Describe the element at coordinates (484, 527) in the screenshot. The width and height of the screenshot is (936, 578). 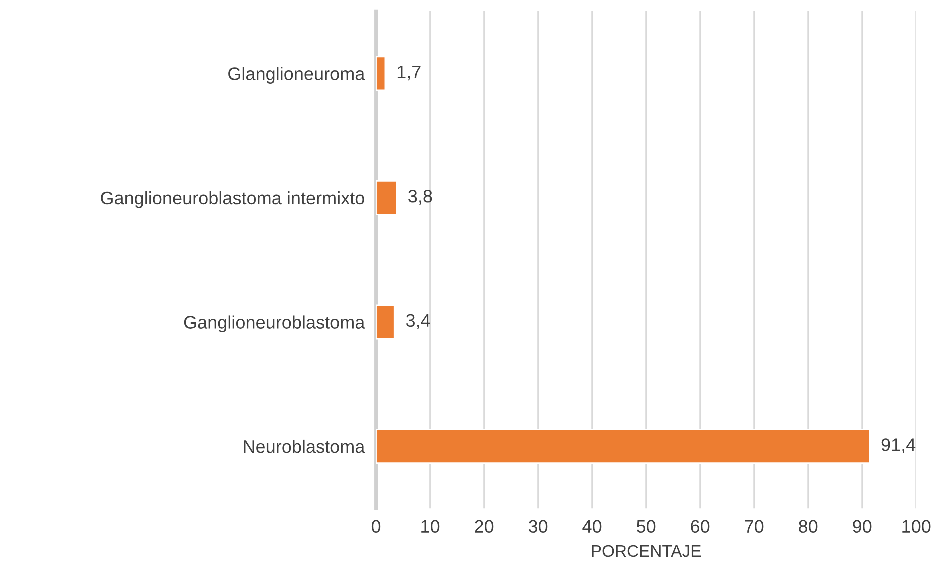
I see `x-tick-label: 20` at that location.